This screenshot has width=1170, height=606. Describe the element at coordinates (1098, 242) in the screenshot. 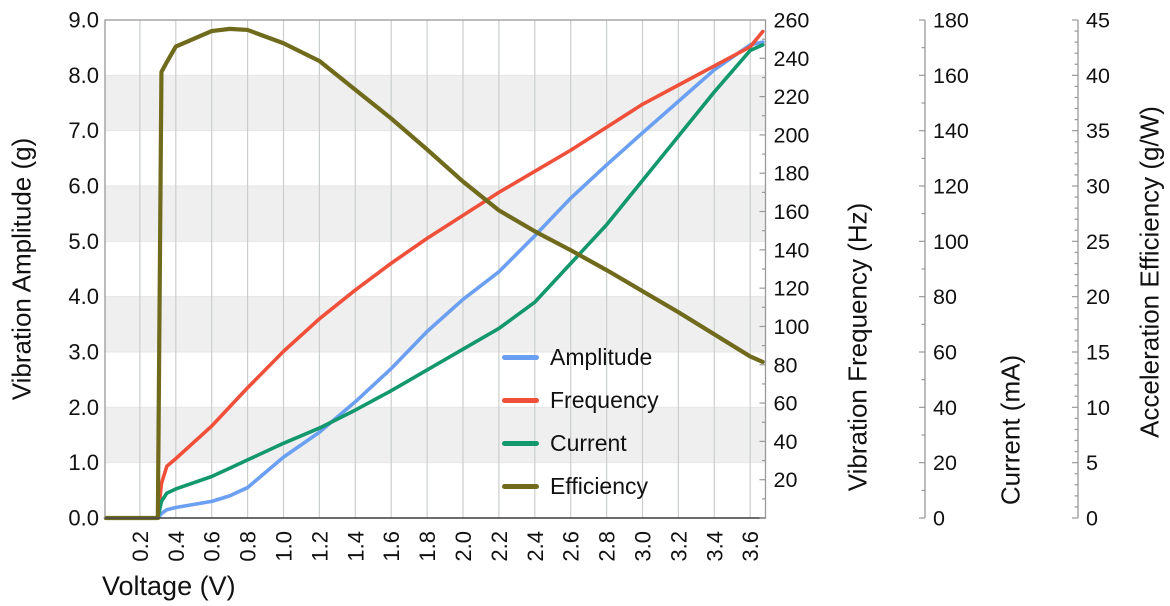

I see `y-tick-label-efficiency: 25` at that location.